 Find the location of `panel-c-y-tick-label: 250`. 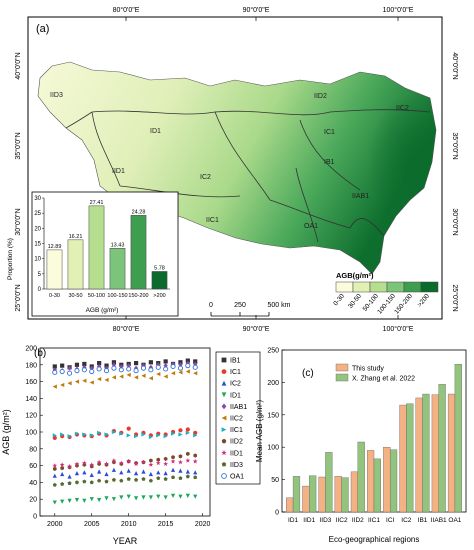

panel-c-y-tick-label: 250 is located at coordinates (273, 351).